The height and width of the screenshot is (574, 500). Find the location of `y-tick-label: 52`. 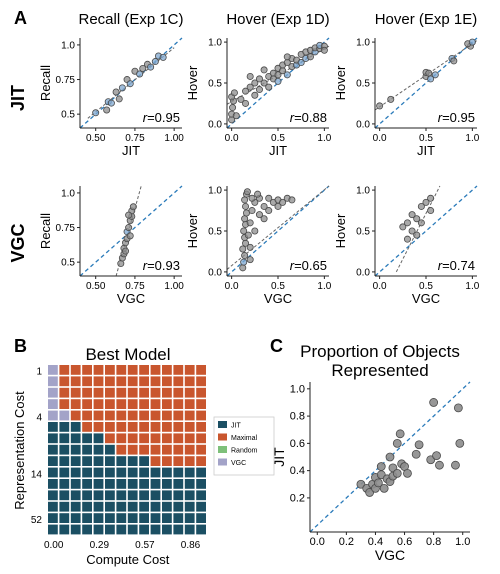

y-tick-label: 52 is located at coordinates (37, 520).